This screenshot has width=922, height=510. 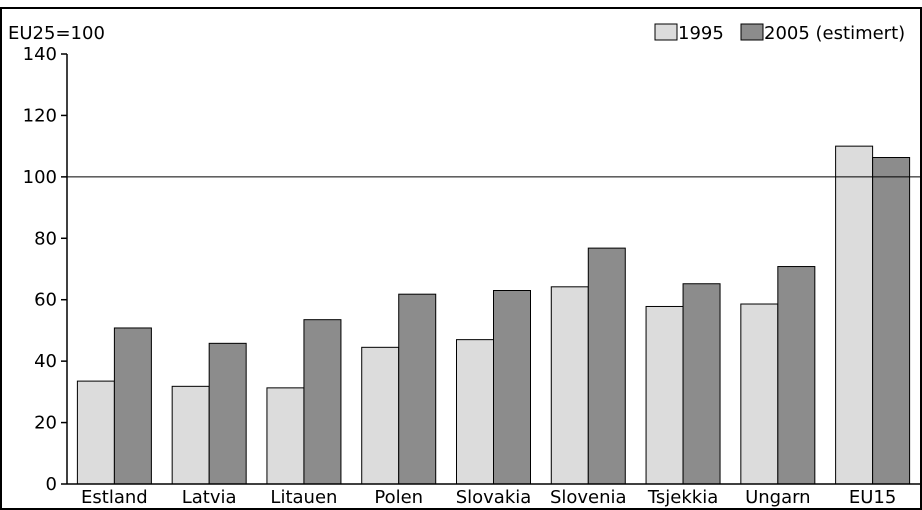 What do you see at coordinates (380, 415) in the screenshot?
I see `bar-1995-polen` at bounding box center [380, 415].